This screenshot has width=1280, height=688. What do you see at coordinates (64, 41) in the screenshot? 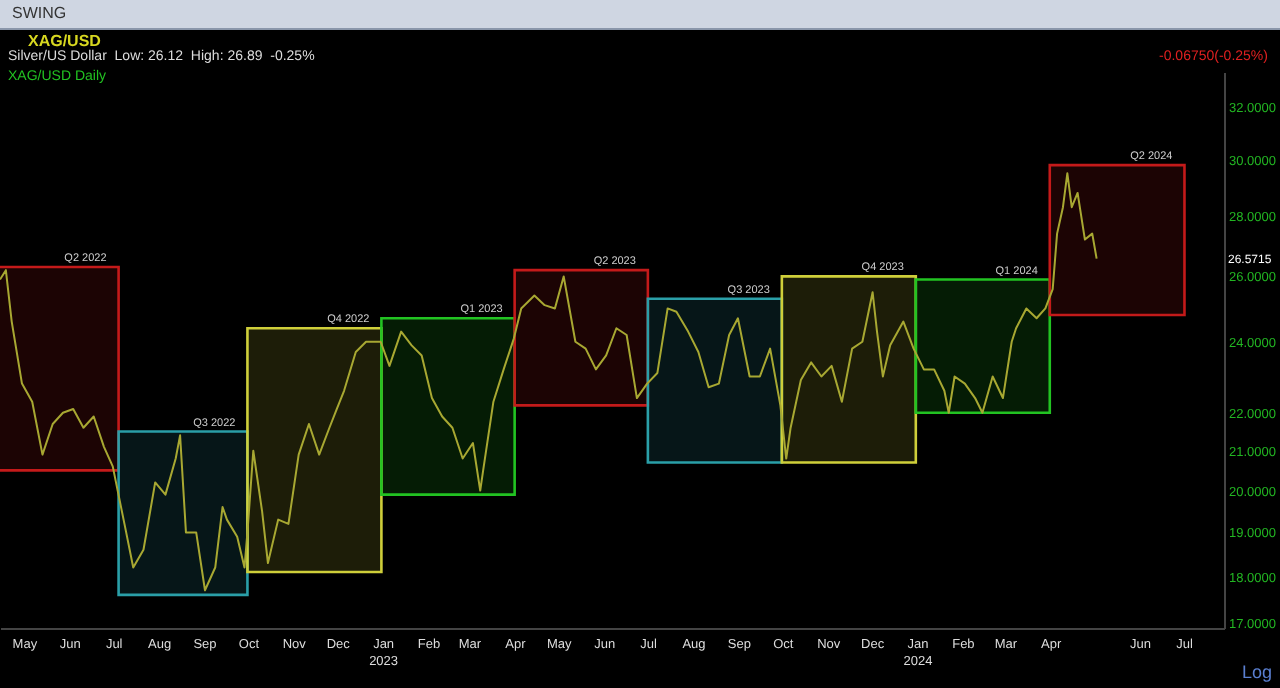
I see `chart-title: XAG/USD` at bounding box center [64, 41].